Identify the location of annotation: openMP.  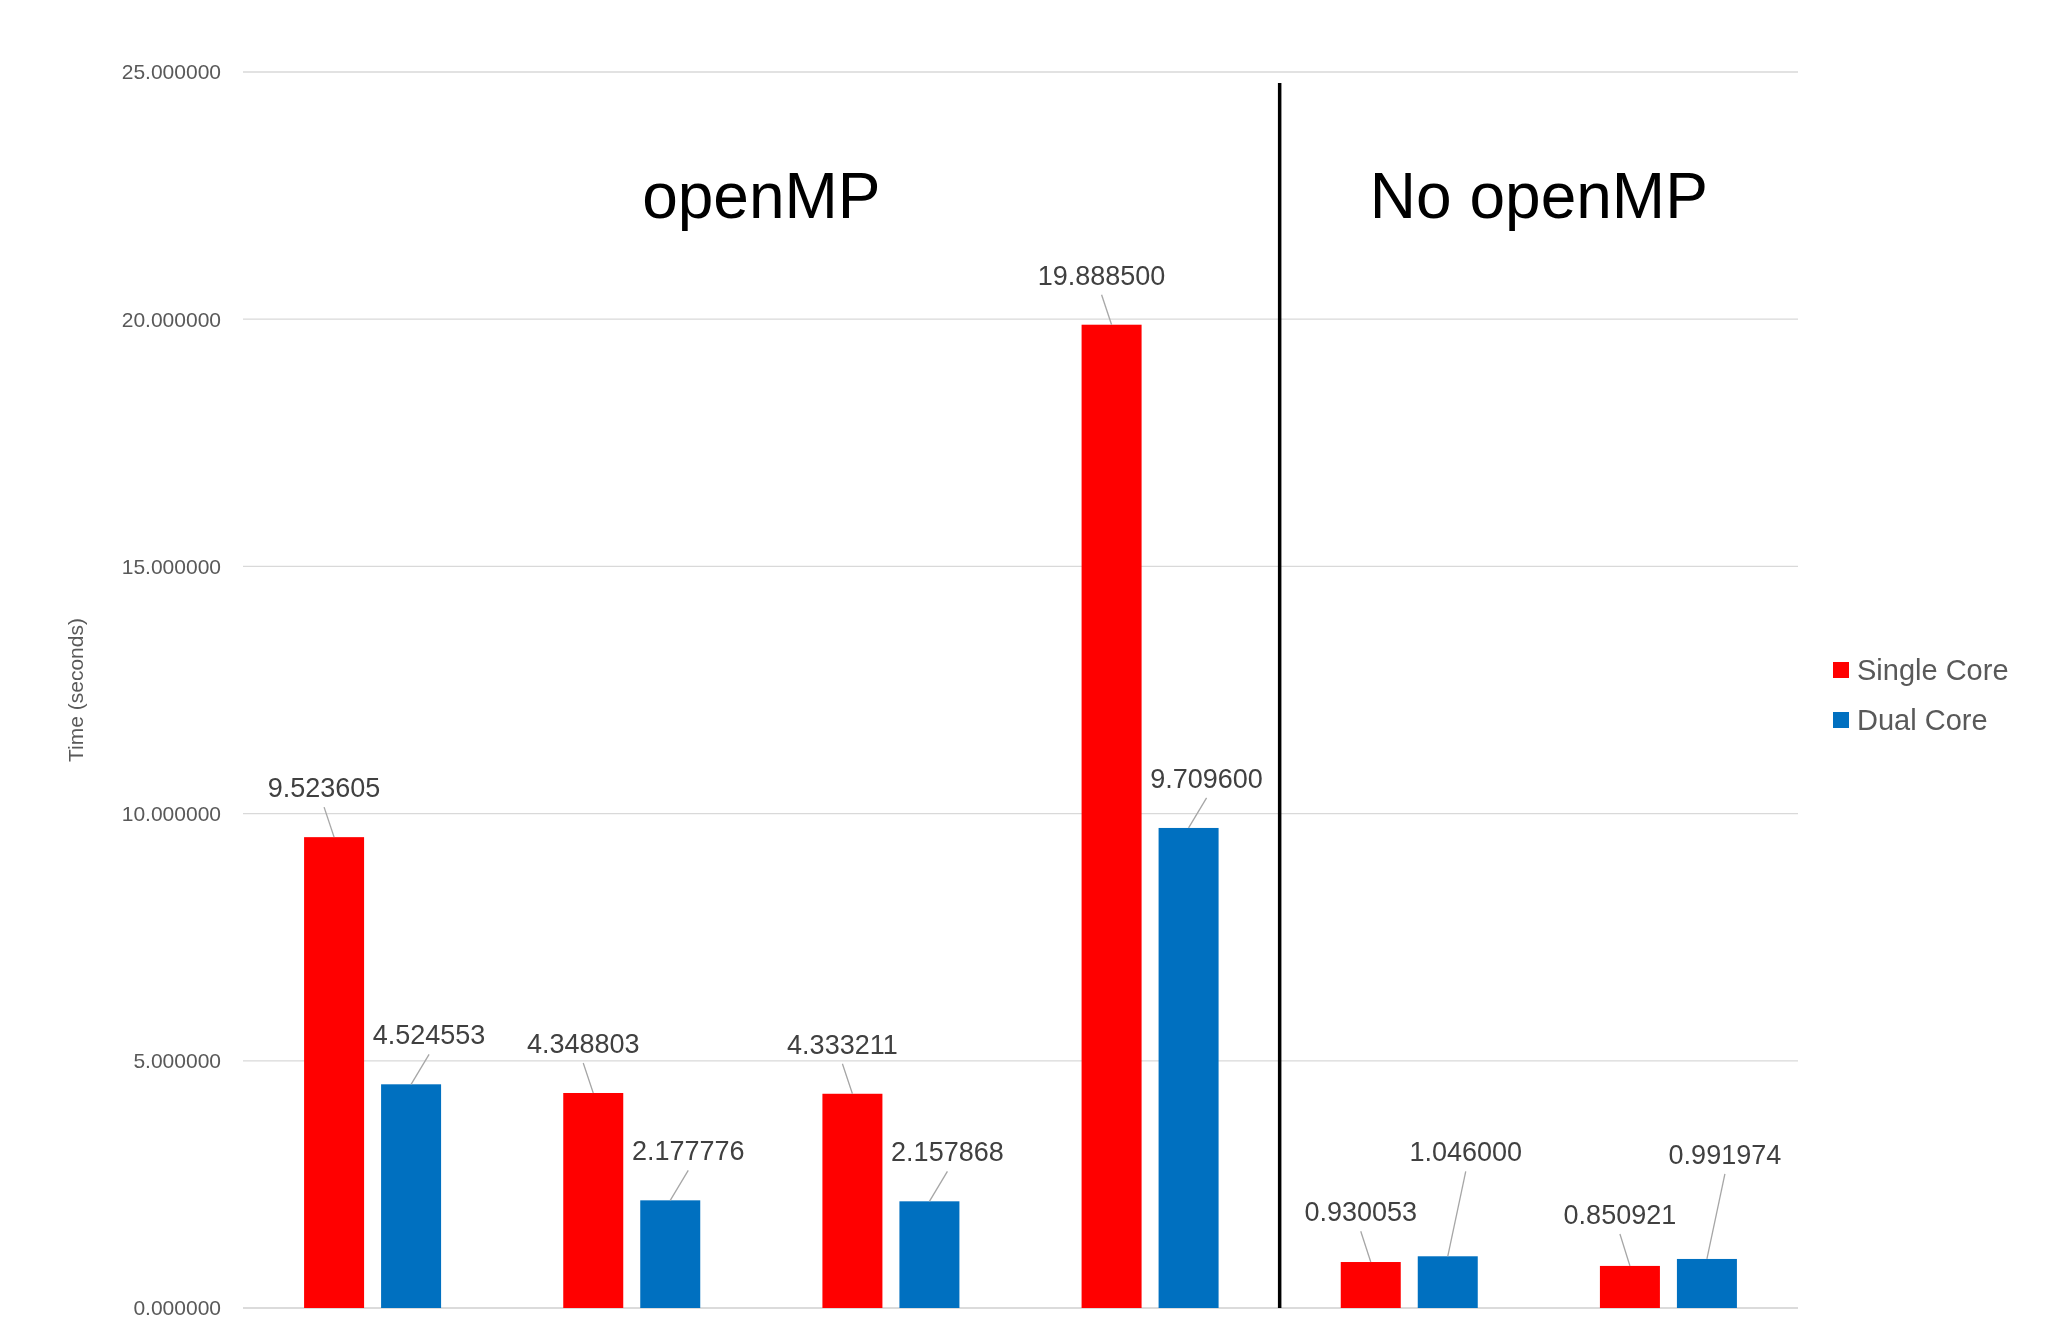
(761, 196).